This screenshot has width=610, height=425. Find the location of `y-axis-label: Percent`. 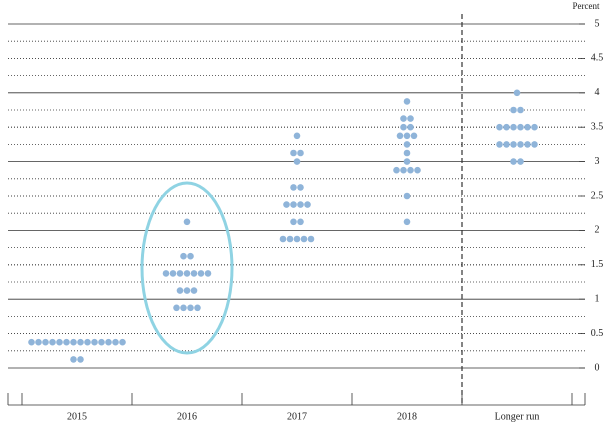

y-axis-label: Percent is located at coordinates (586, 6).